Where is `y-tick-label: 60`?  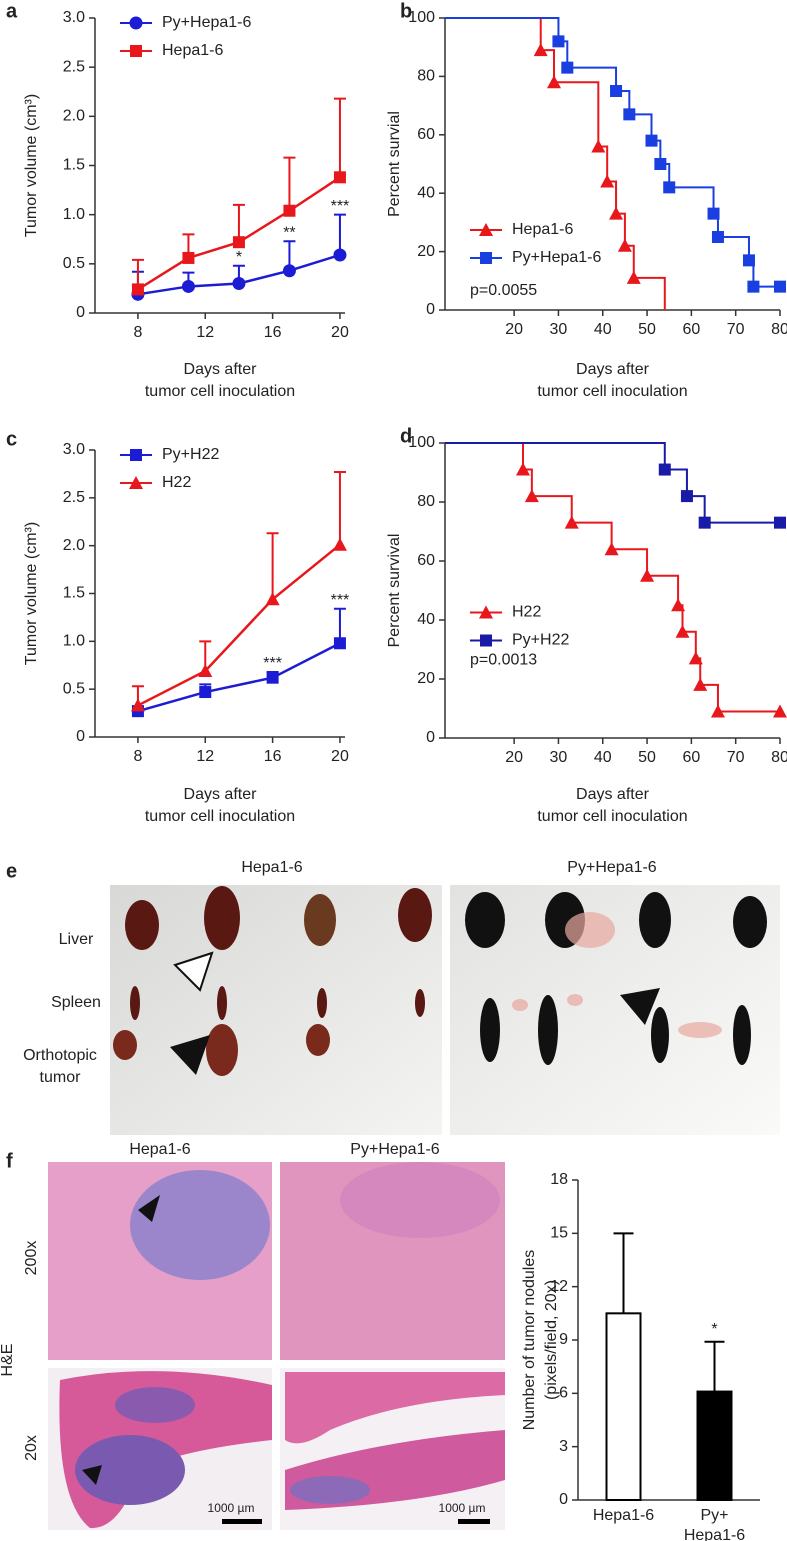 y-tick-label: 60 is located at coordinates (426, 134).